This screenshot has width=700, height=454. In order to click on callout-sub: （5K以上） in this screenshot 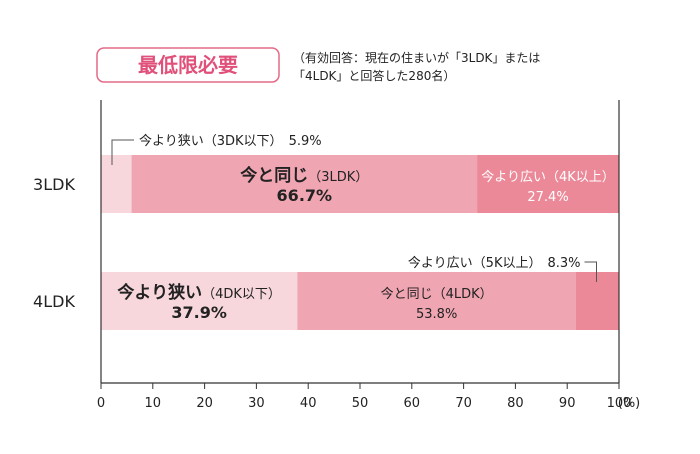, I will do `click(507, 263)`.